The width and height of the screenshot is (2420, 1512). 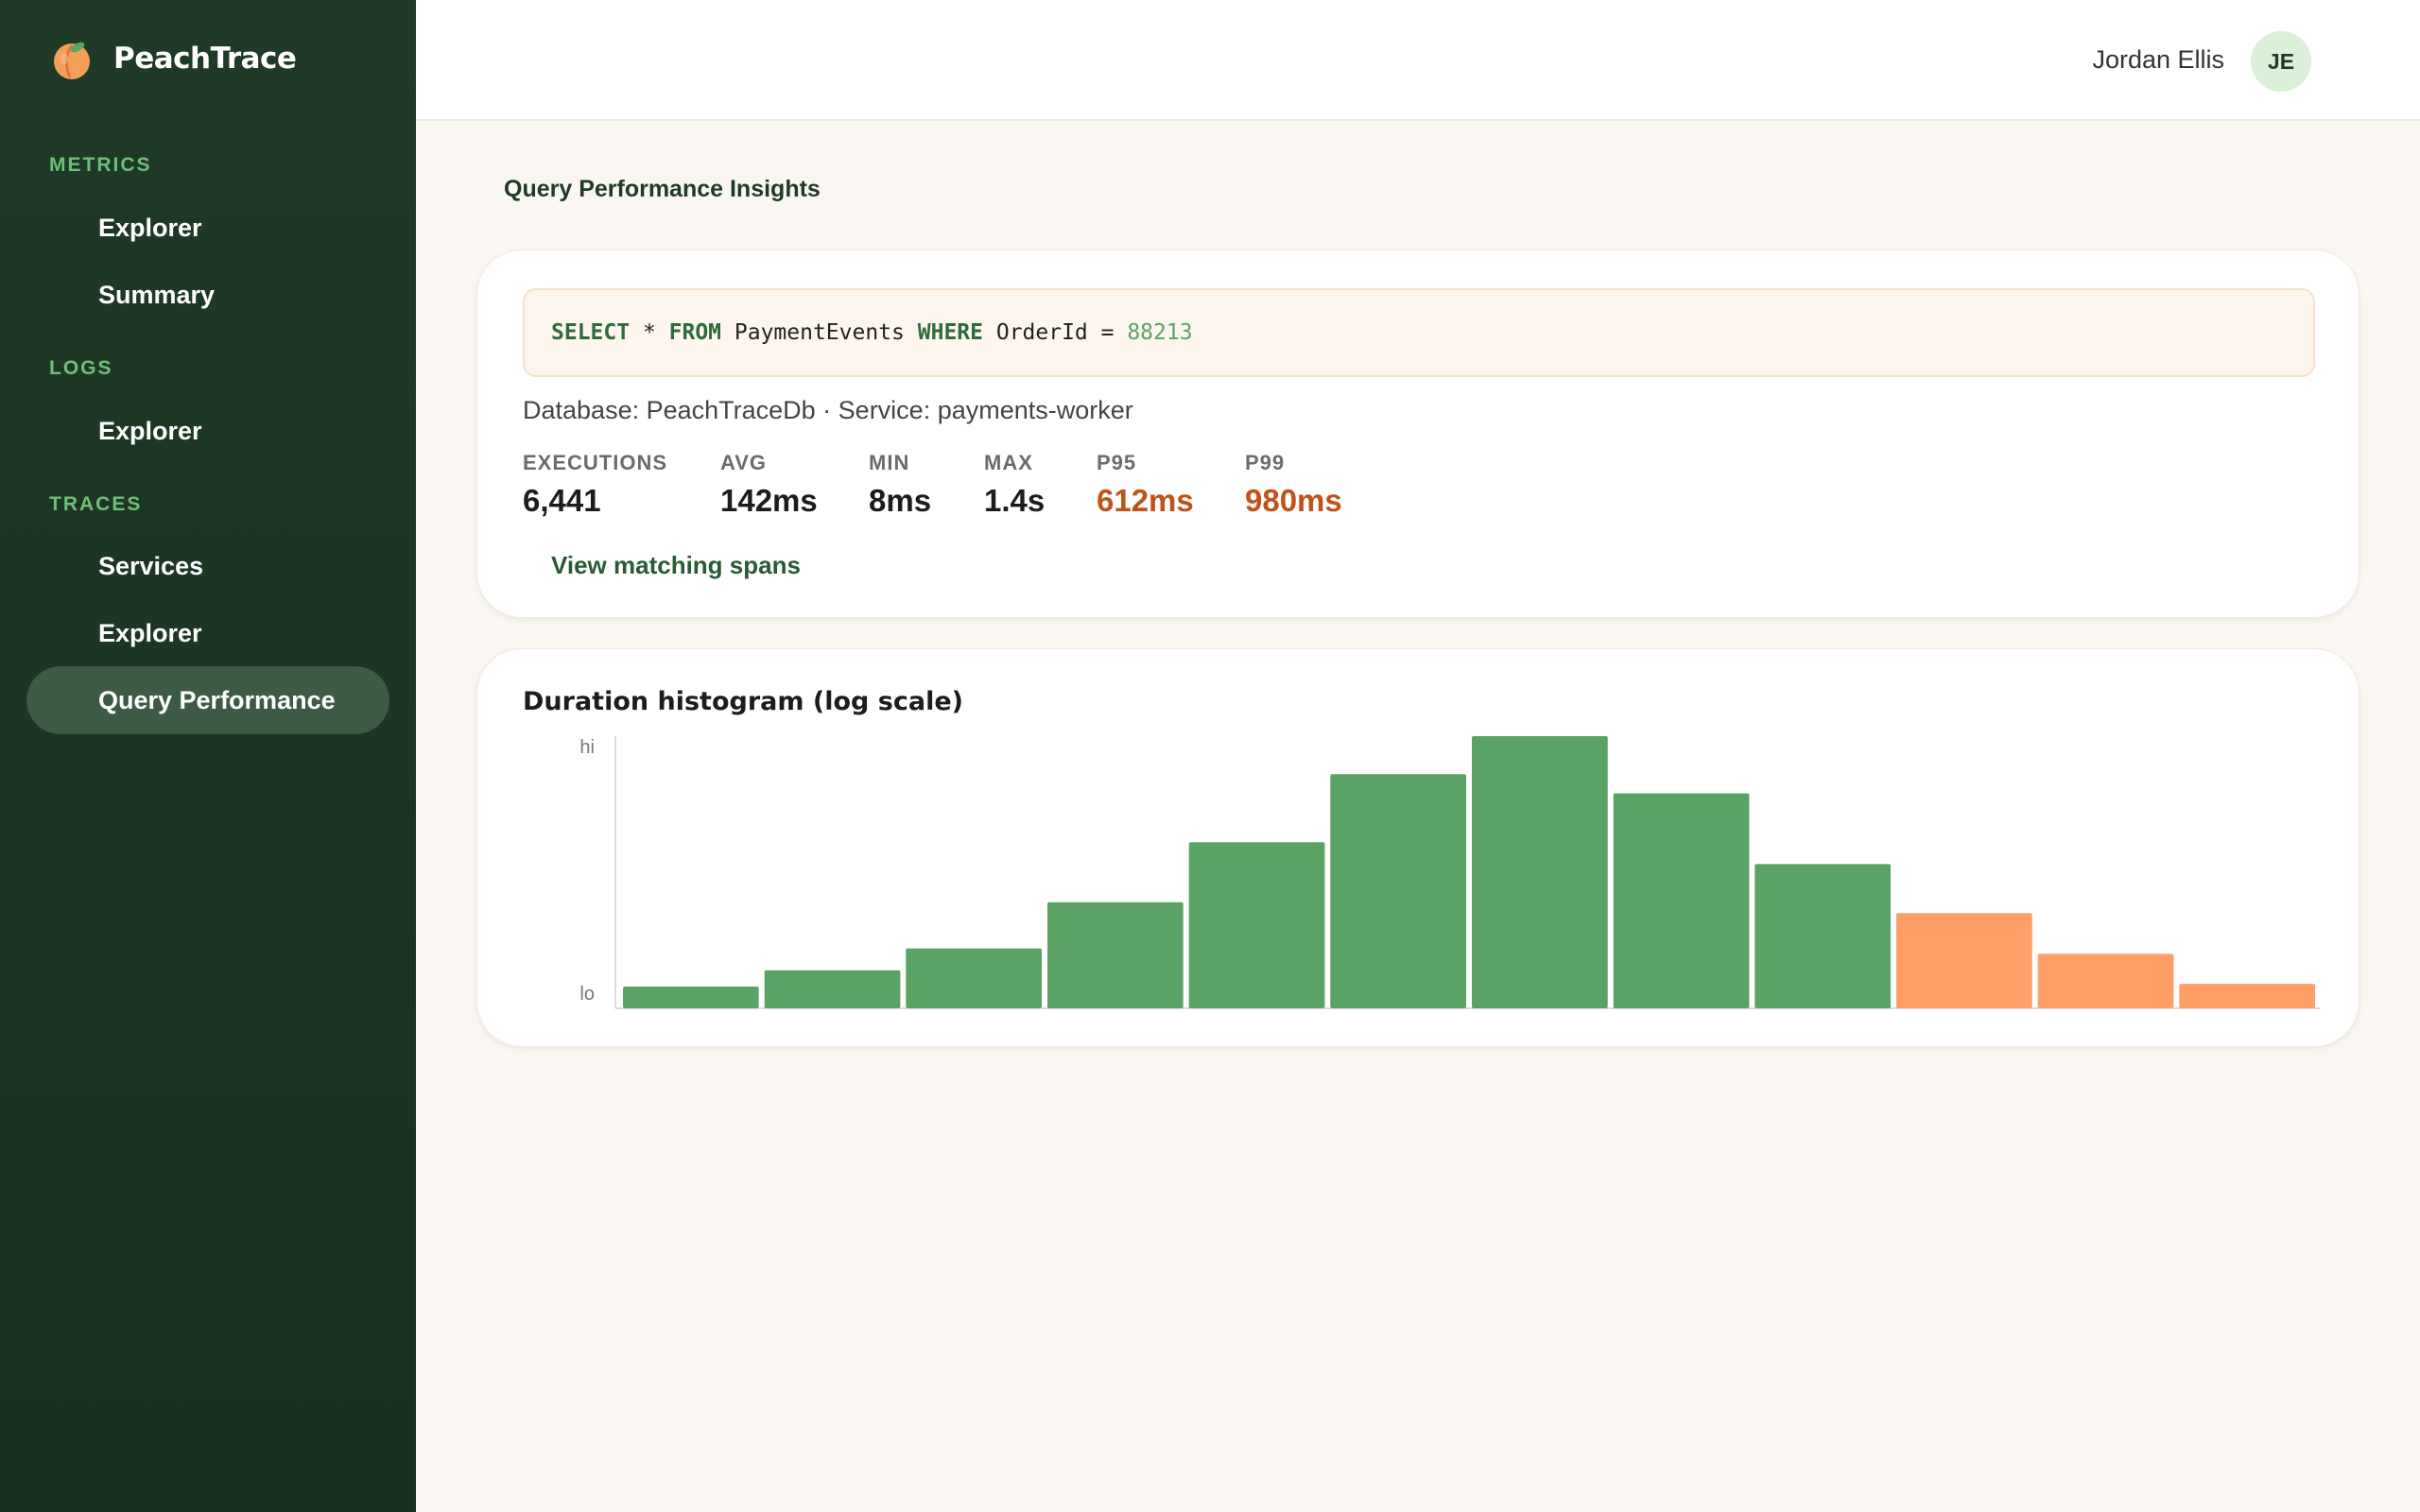 What do you see at coordinates (2281, 61) in the screenshot?
I see `avatar: JE` at bounding box center [2281, 61].